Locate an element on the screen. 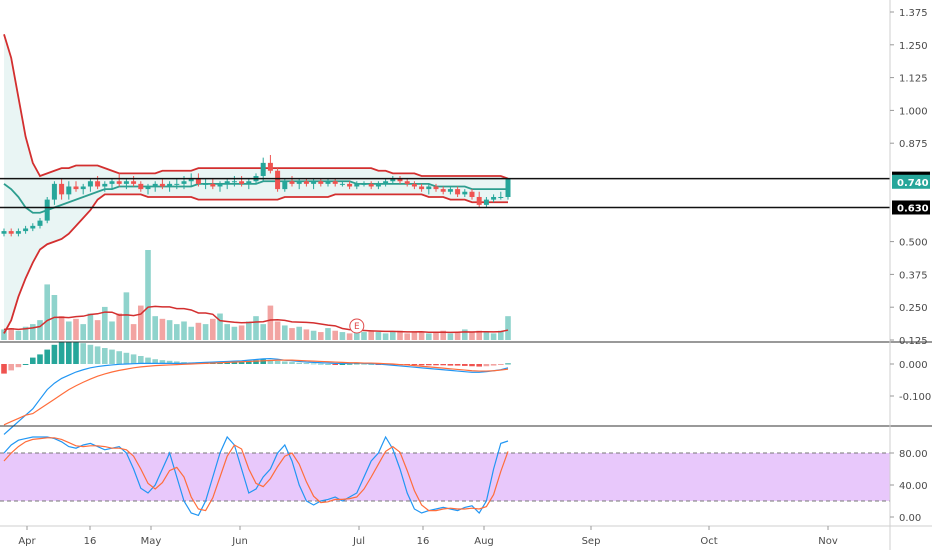 The height and width of the screenshot is (550, 932). time-tick-label: Nov is located at coordinates (828, 541).